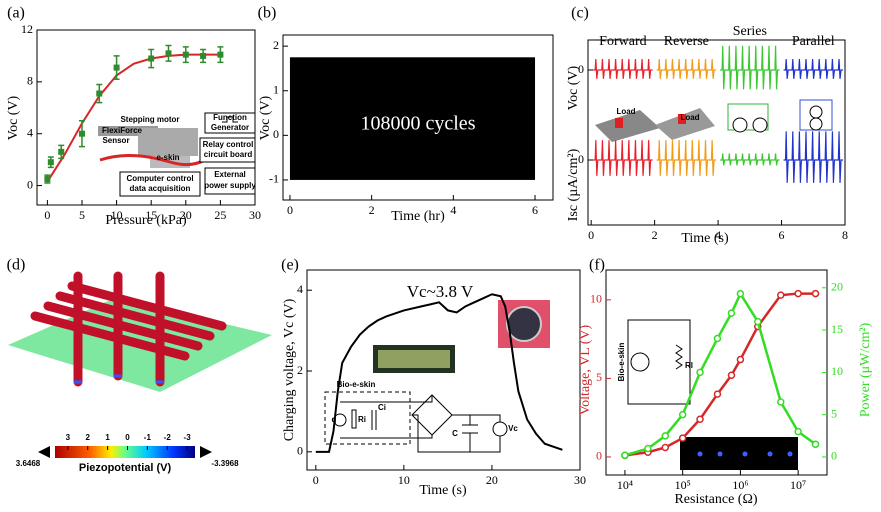  Describe the element at coordinates (140, 364) in the screenshot. I see `nanowire-render` at that location.